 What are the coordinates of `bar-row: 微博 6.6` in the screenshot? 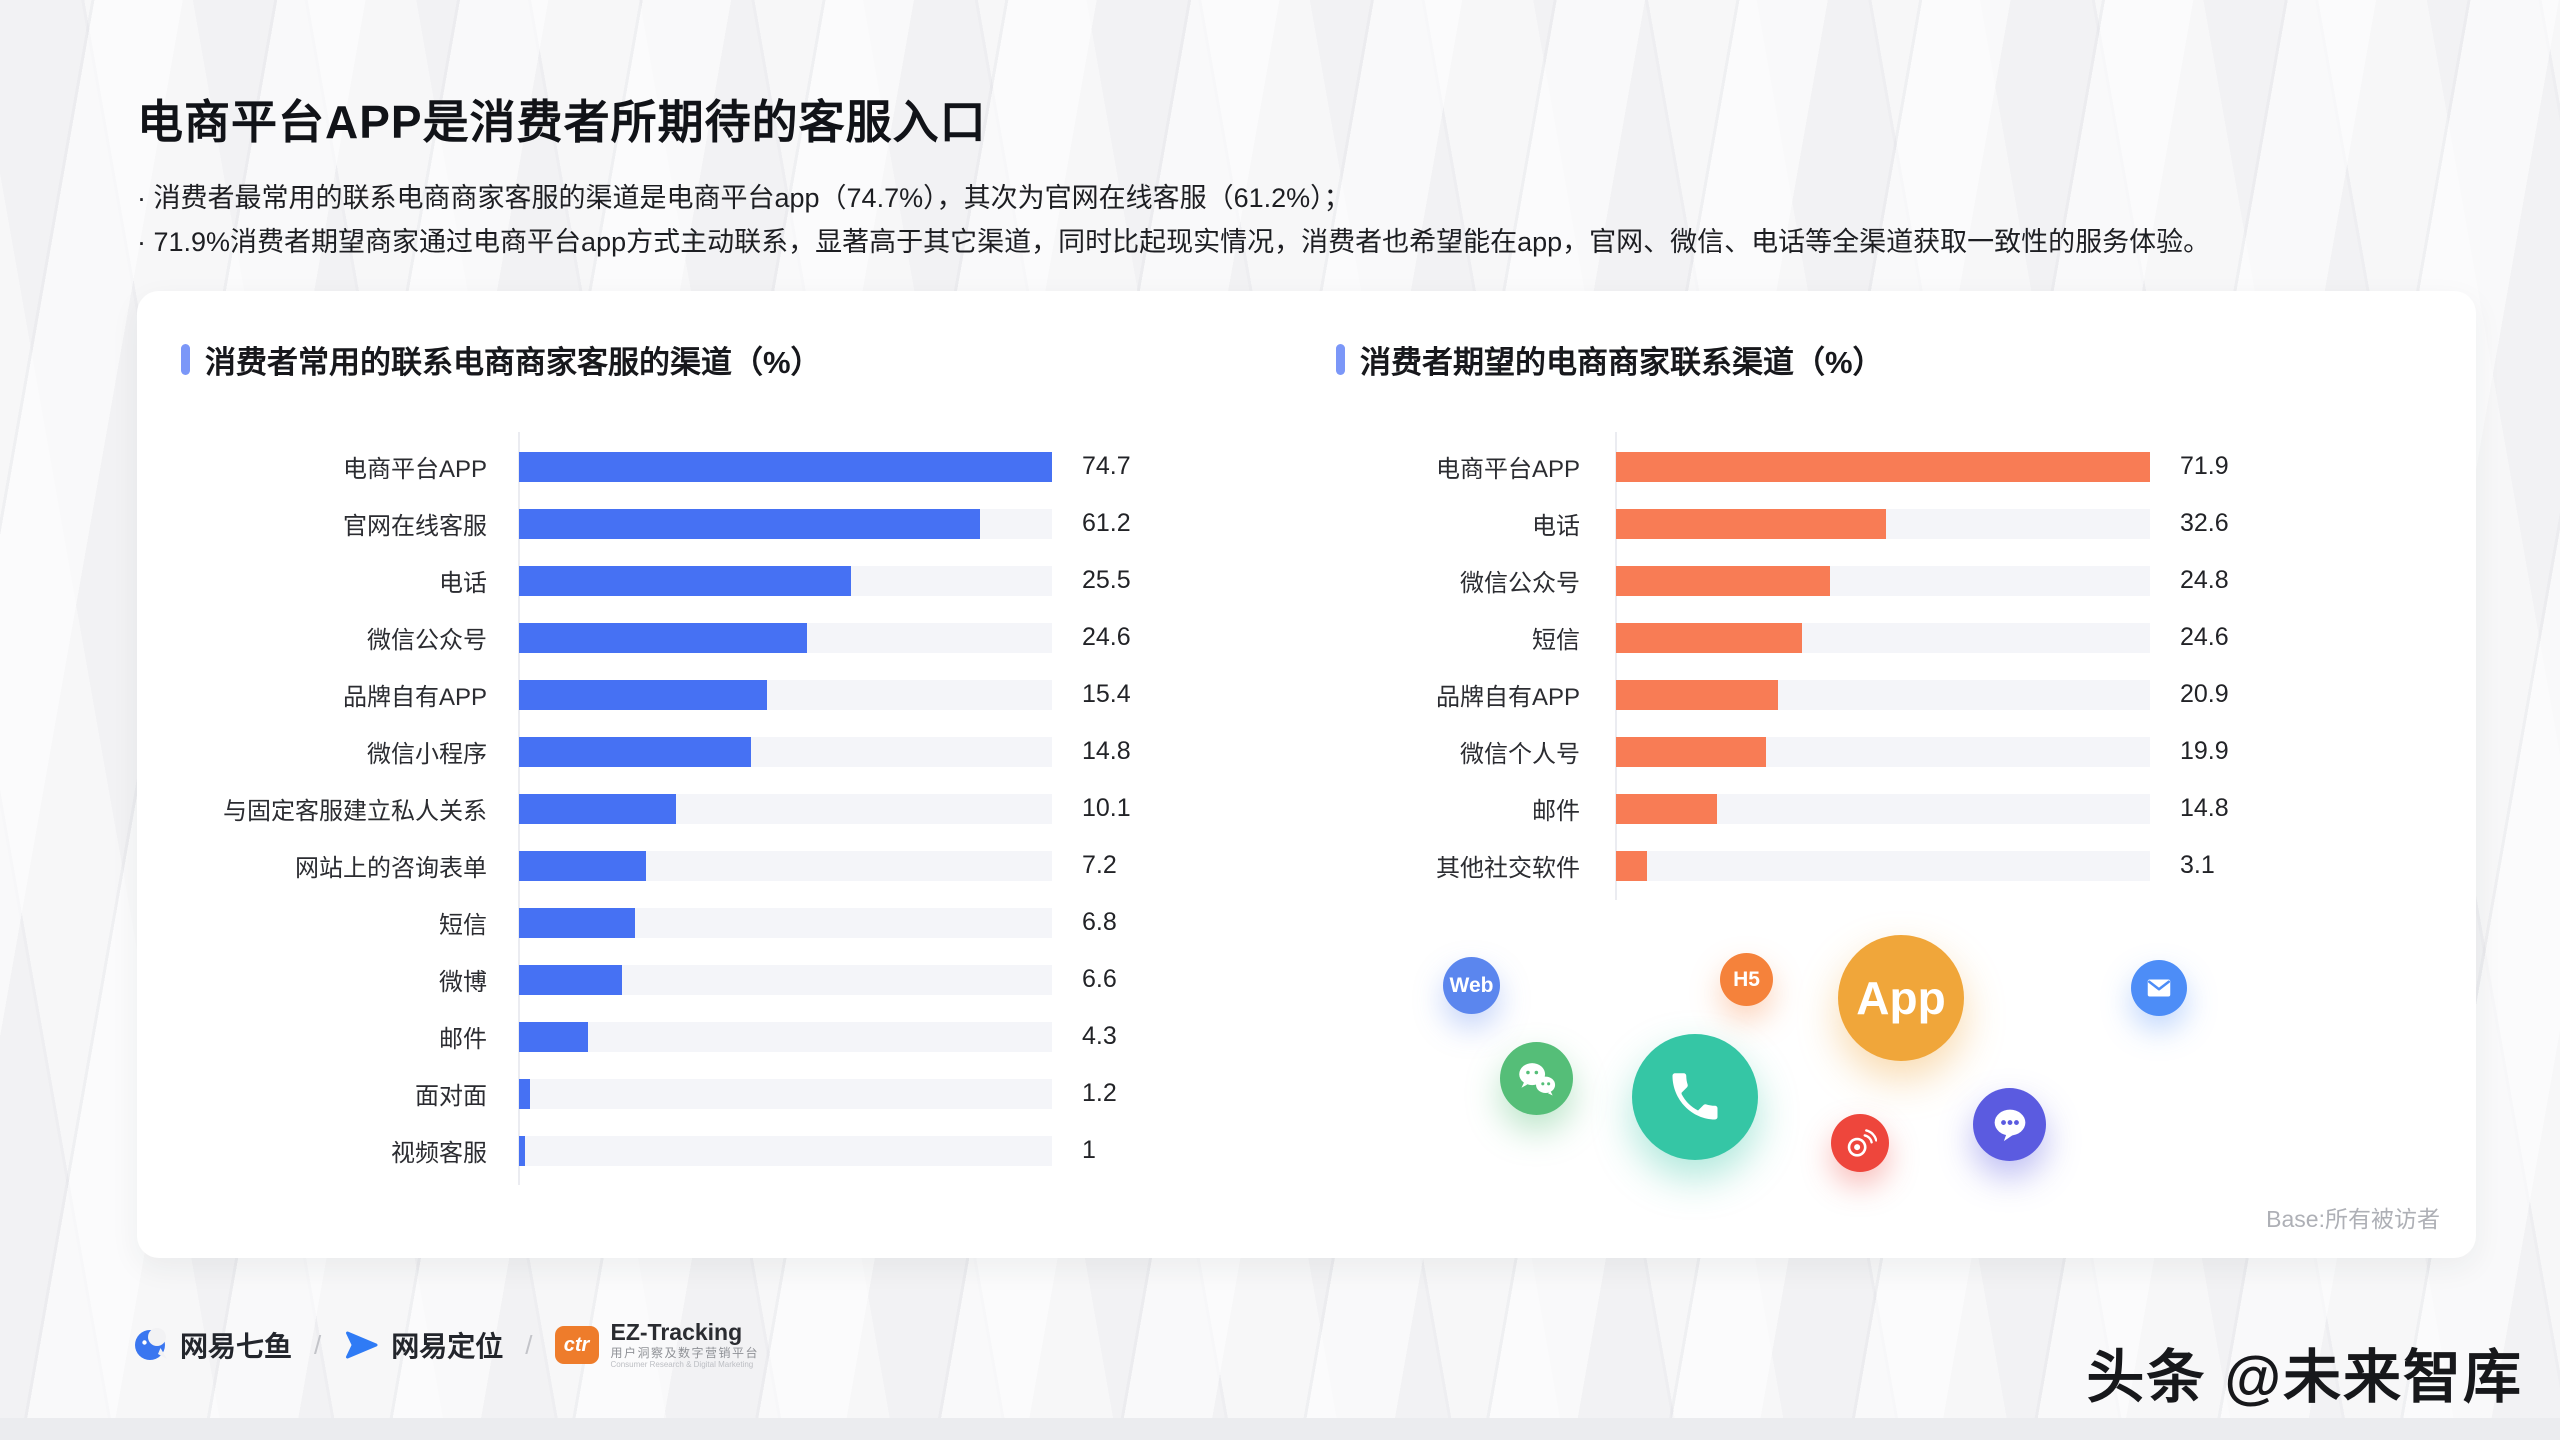 It's located at (751, 979).